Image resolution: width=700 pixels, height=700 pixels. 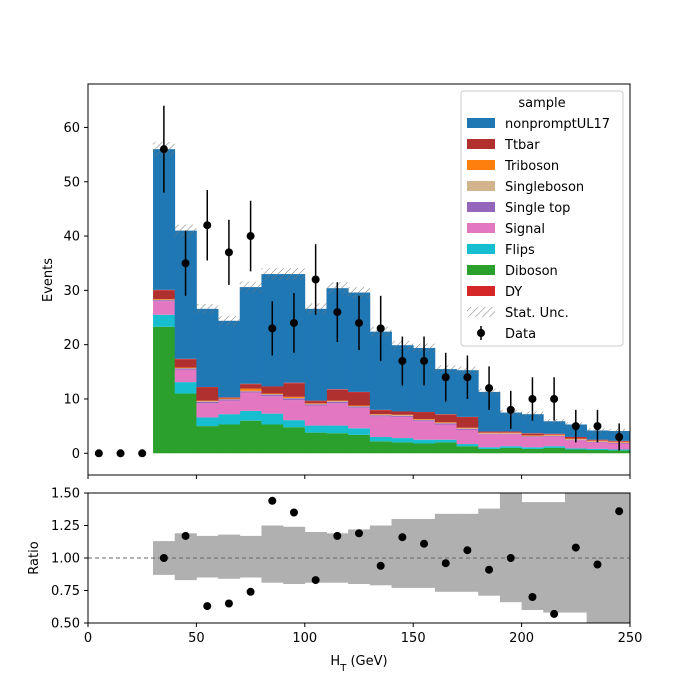 What do you see at coordinates (76, 454) in the screenshot?
I see `y-tick-label: 0` at bounding box center [76, 454].